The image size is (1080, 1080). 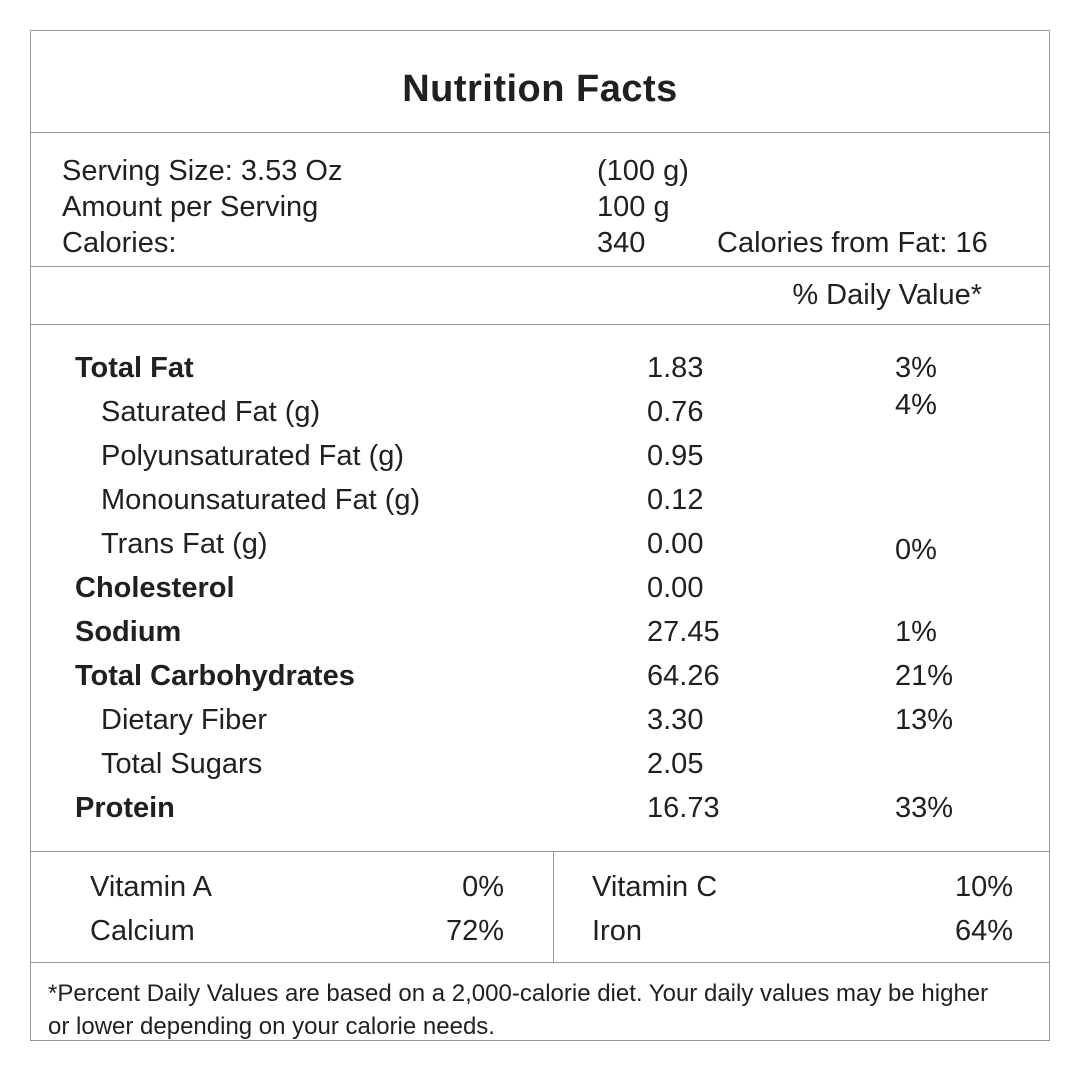 I want to click on calories-from-fat: Calories from Fat: 16, so click(x=852, y=243).